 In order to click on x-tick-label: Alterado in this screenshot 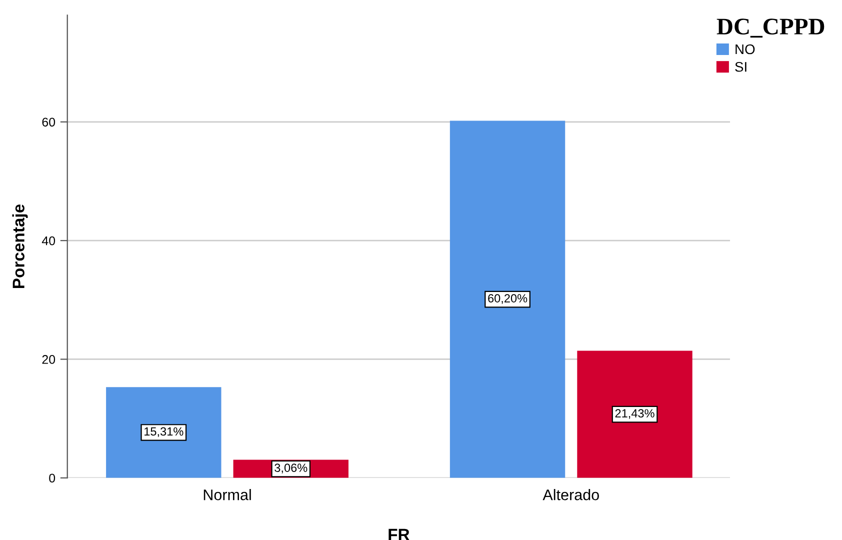, I will do `click(570, 494)`.